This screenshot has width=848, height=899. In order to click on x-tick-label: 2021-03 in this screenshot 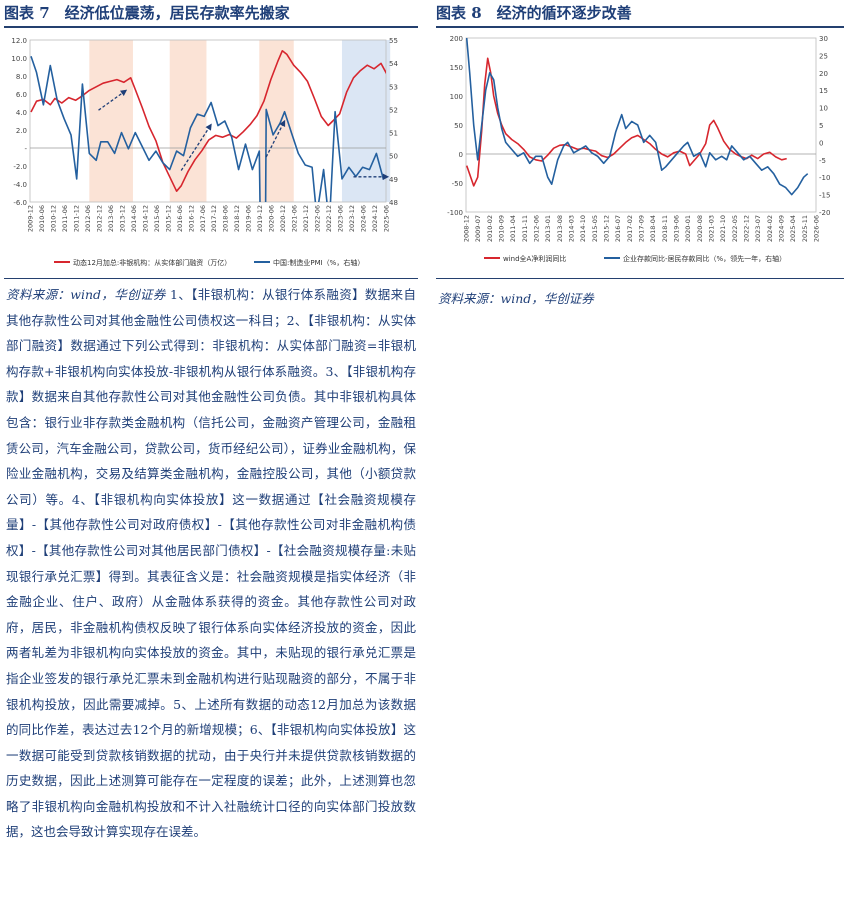, I will do `click(712, 228)`.